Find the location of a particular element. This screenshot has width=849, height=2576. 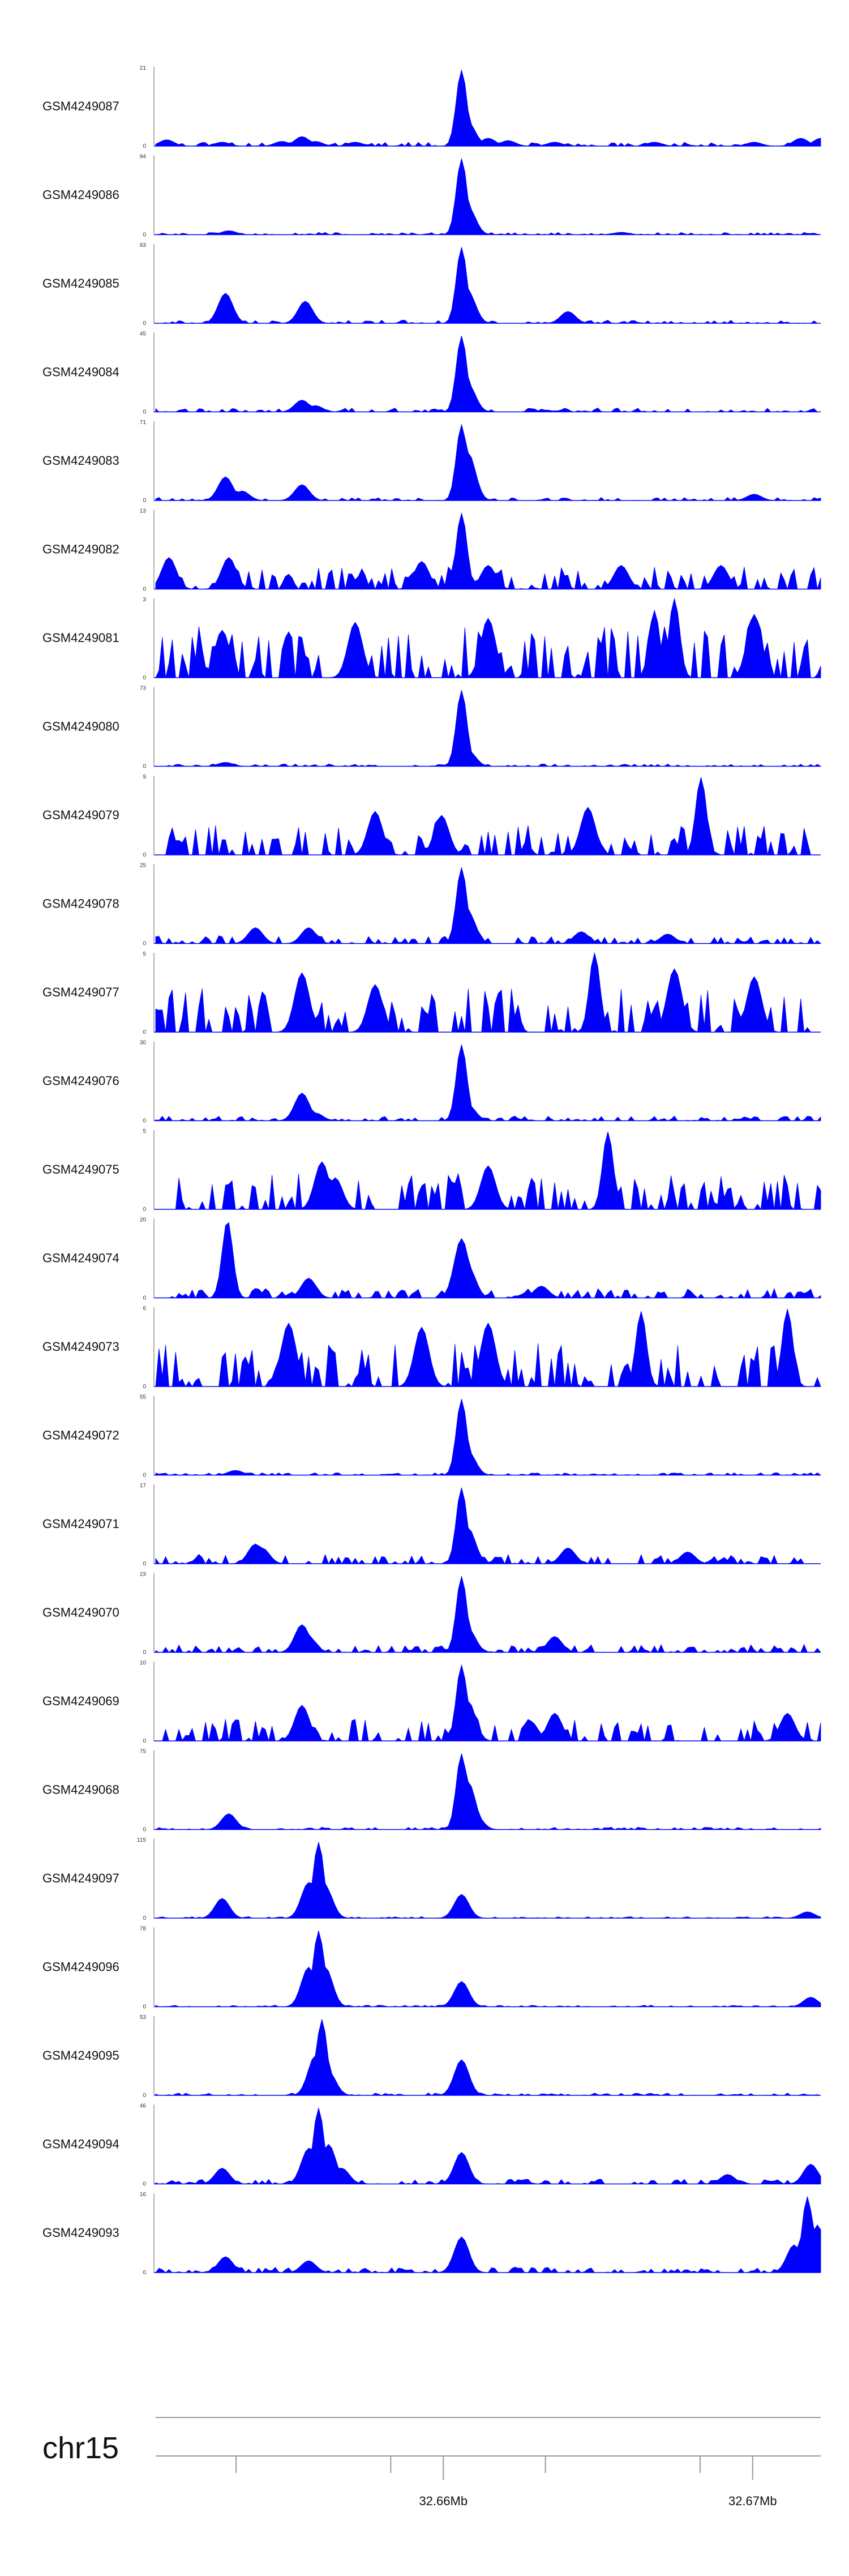

track-ymax-label: 23 is located at coordinates (143, 1575).